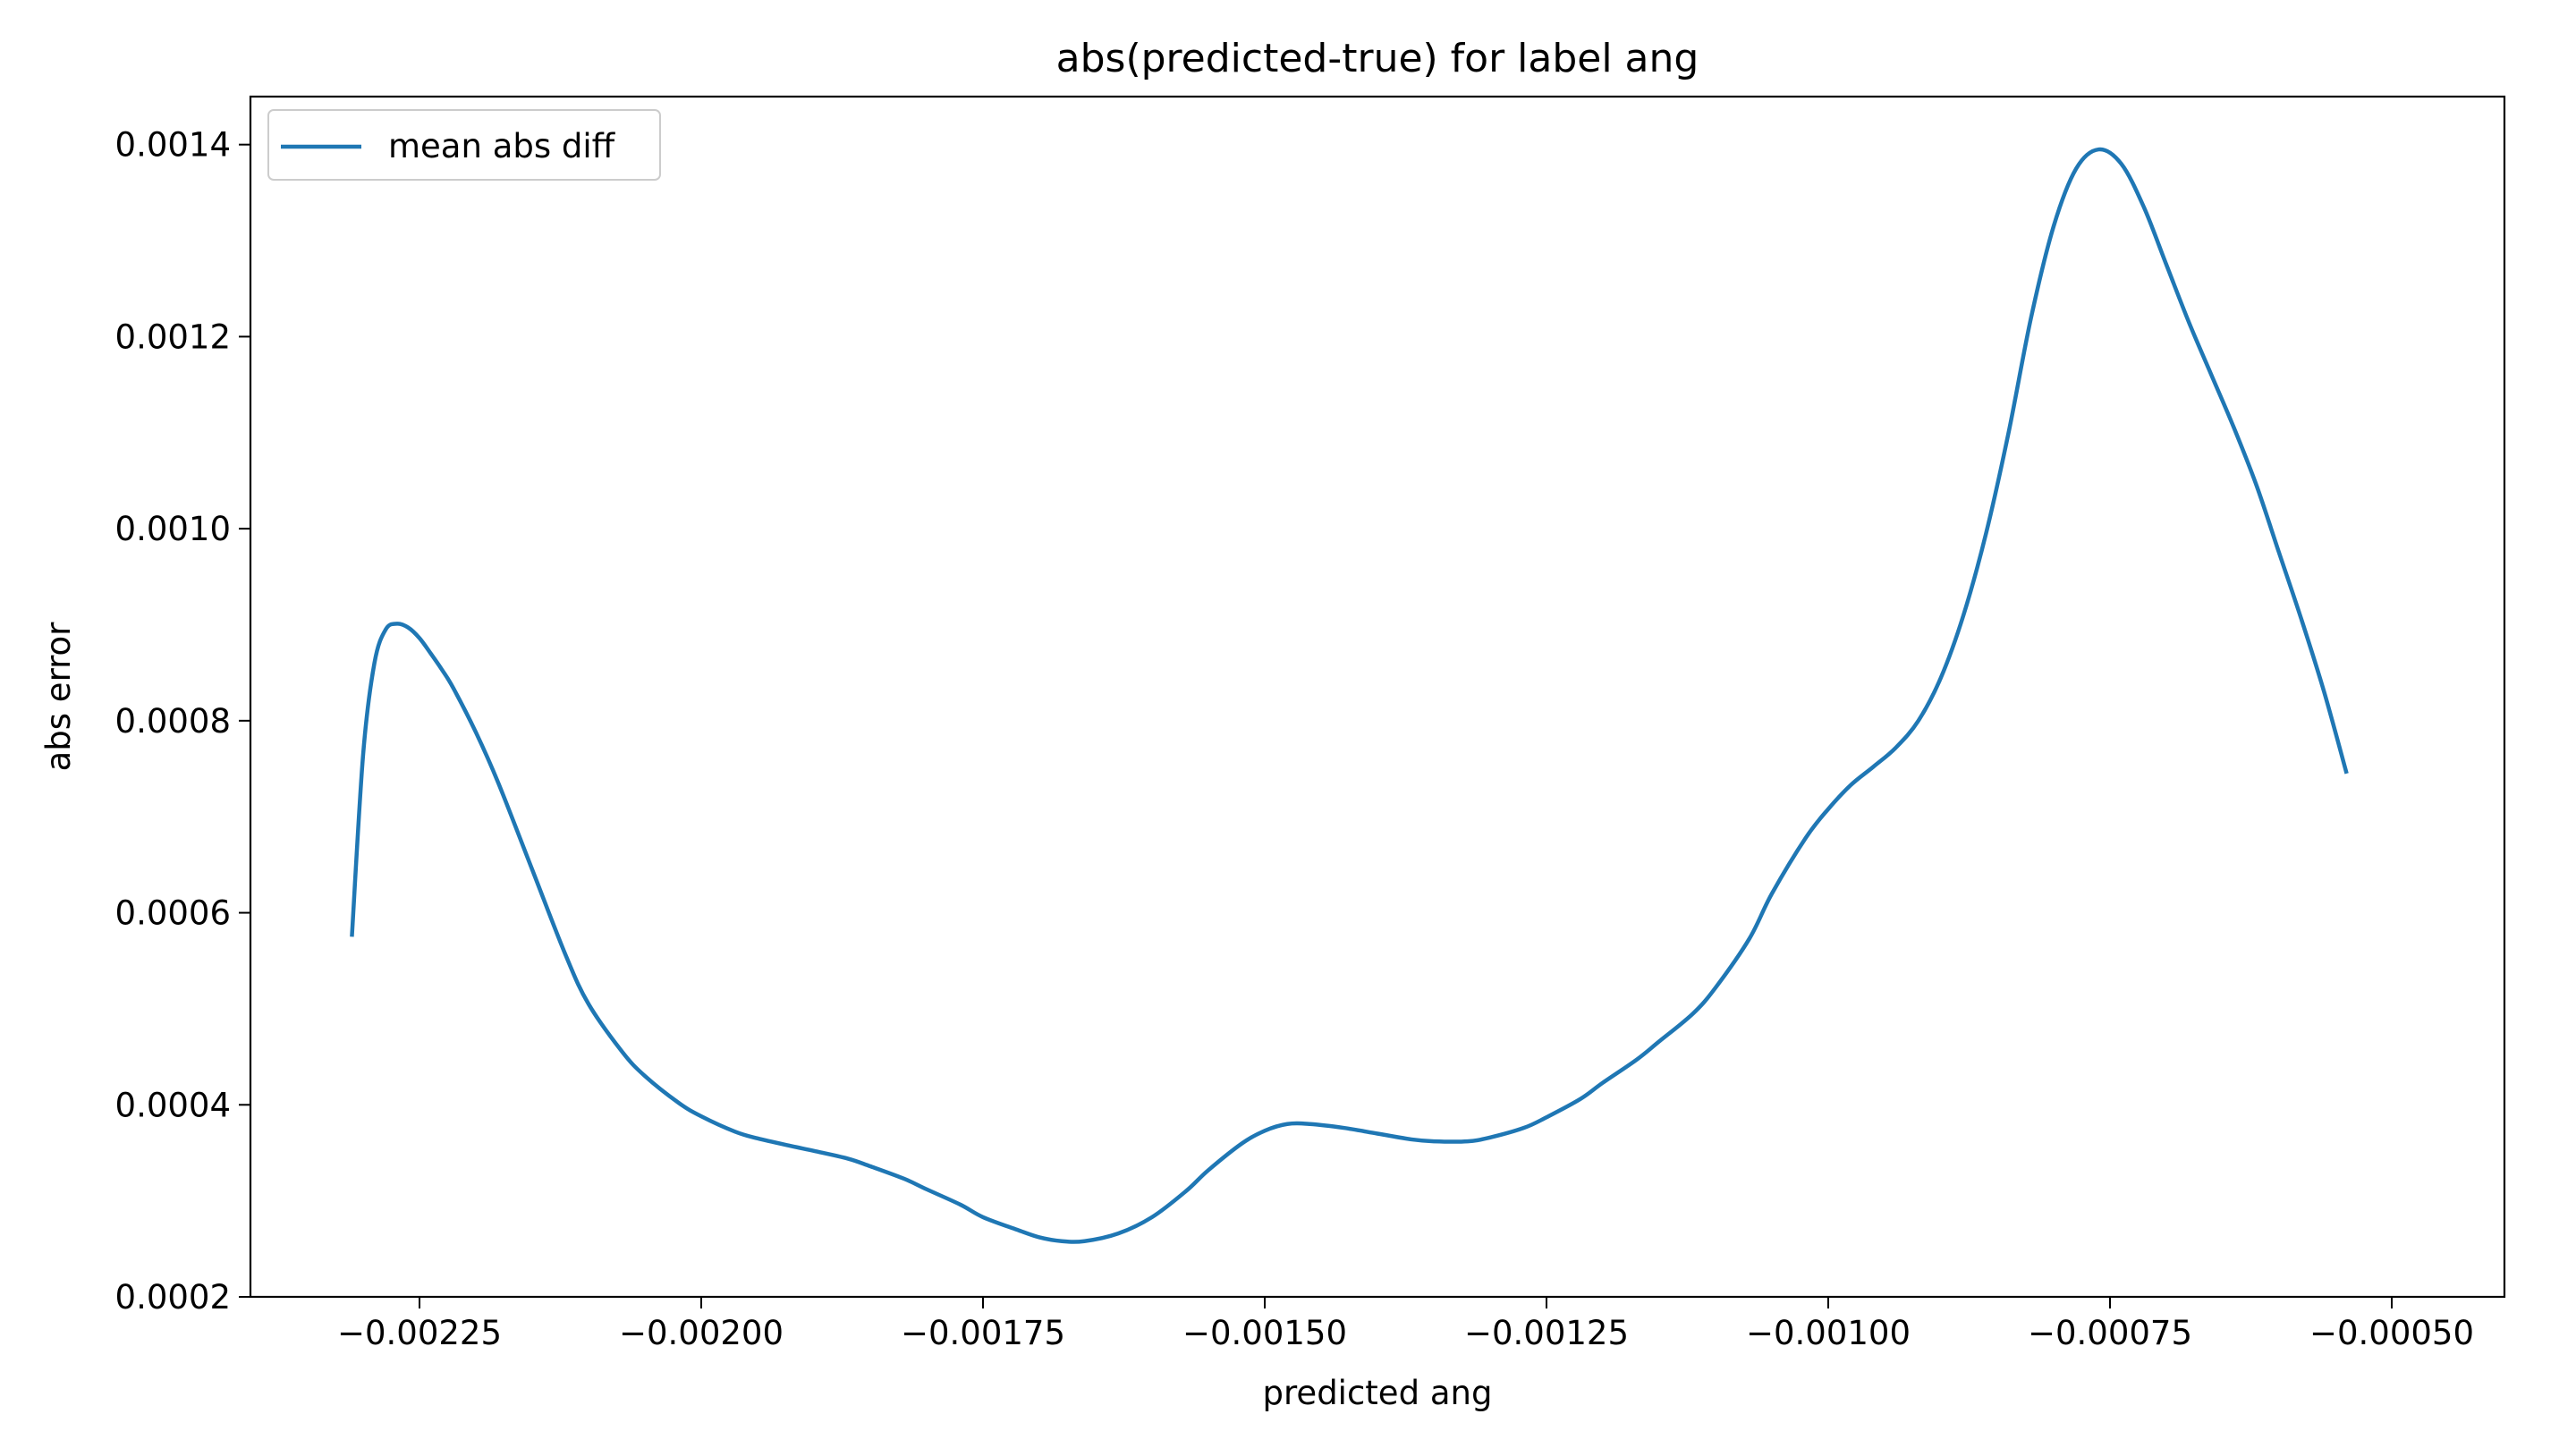  I want to click on y-tick-label: 0.0006, so click(173, 913).